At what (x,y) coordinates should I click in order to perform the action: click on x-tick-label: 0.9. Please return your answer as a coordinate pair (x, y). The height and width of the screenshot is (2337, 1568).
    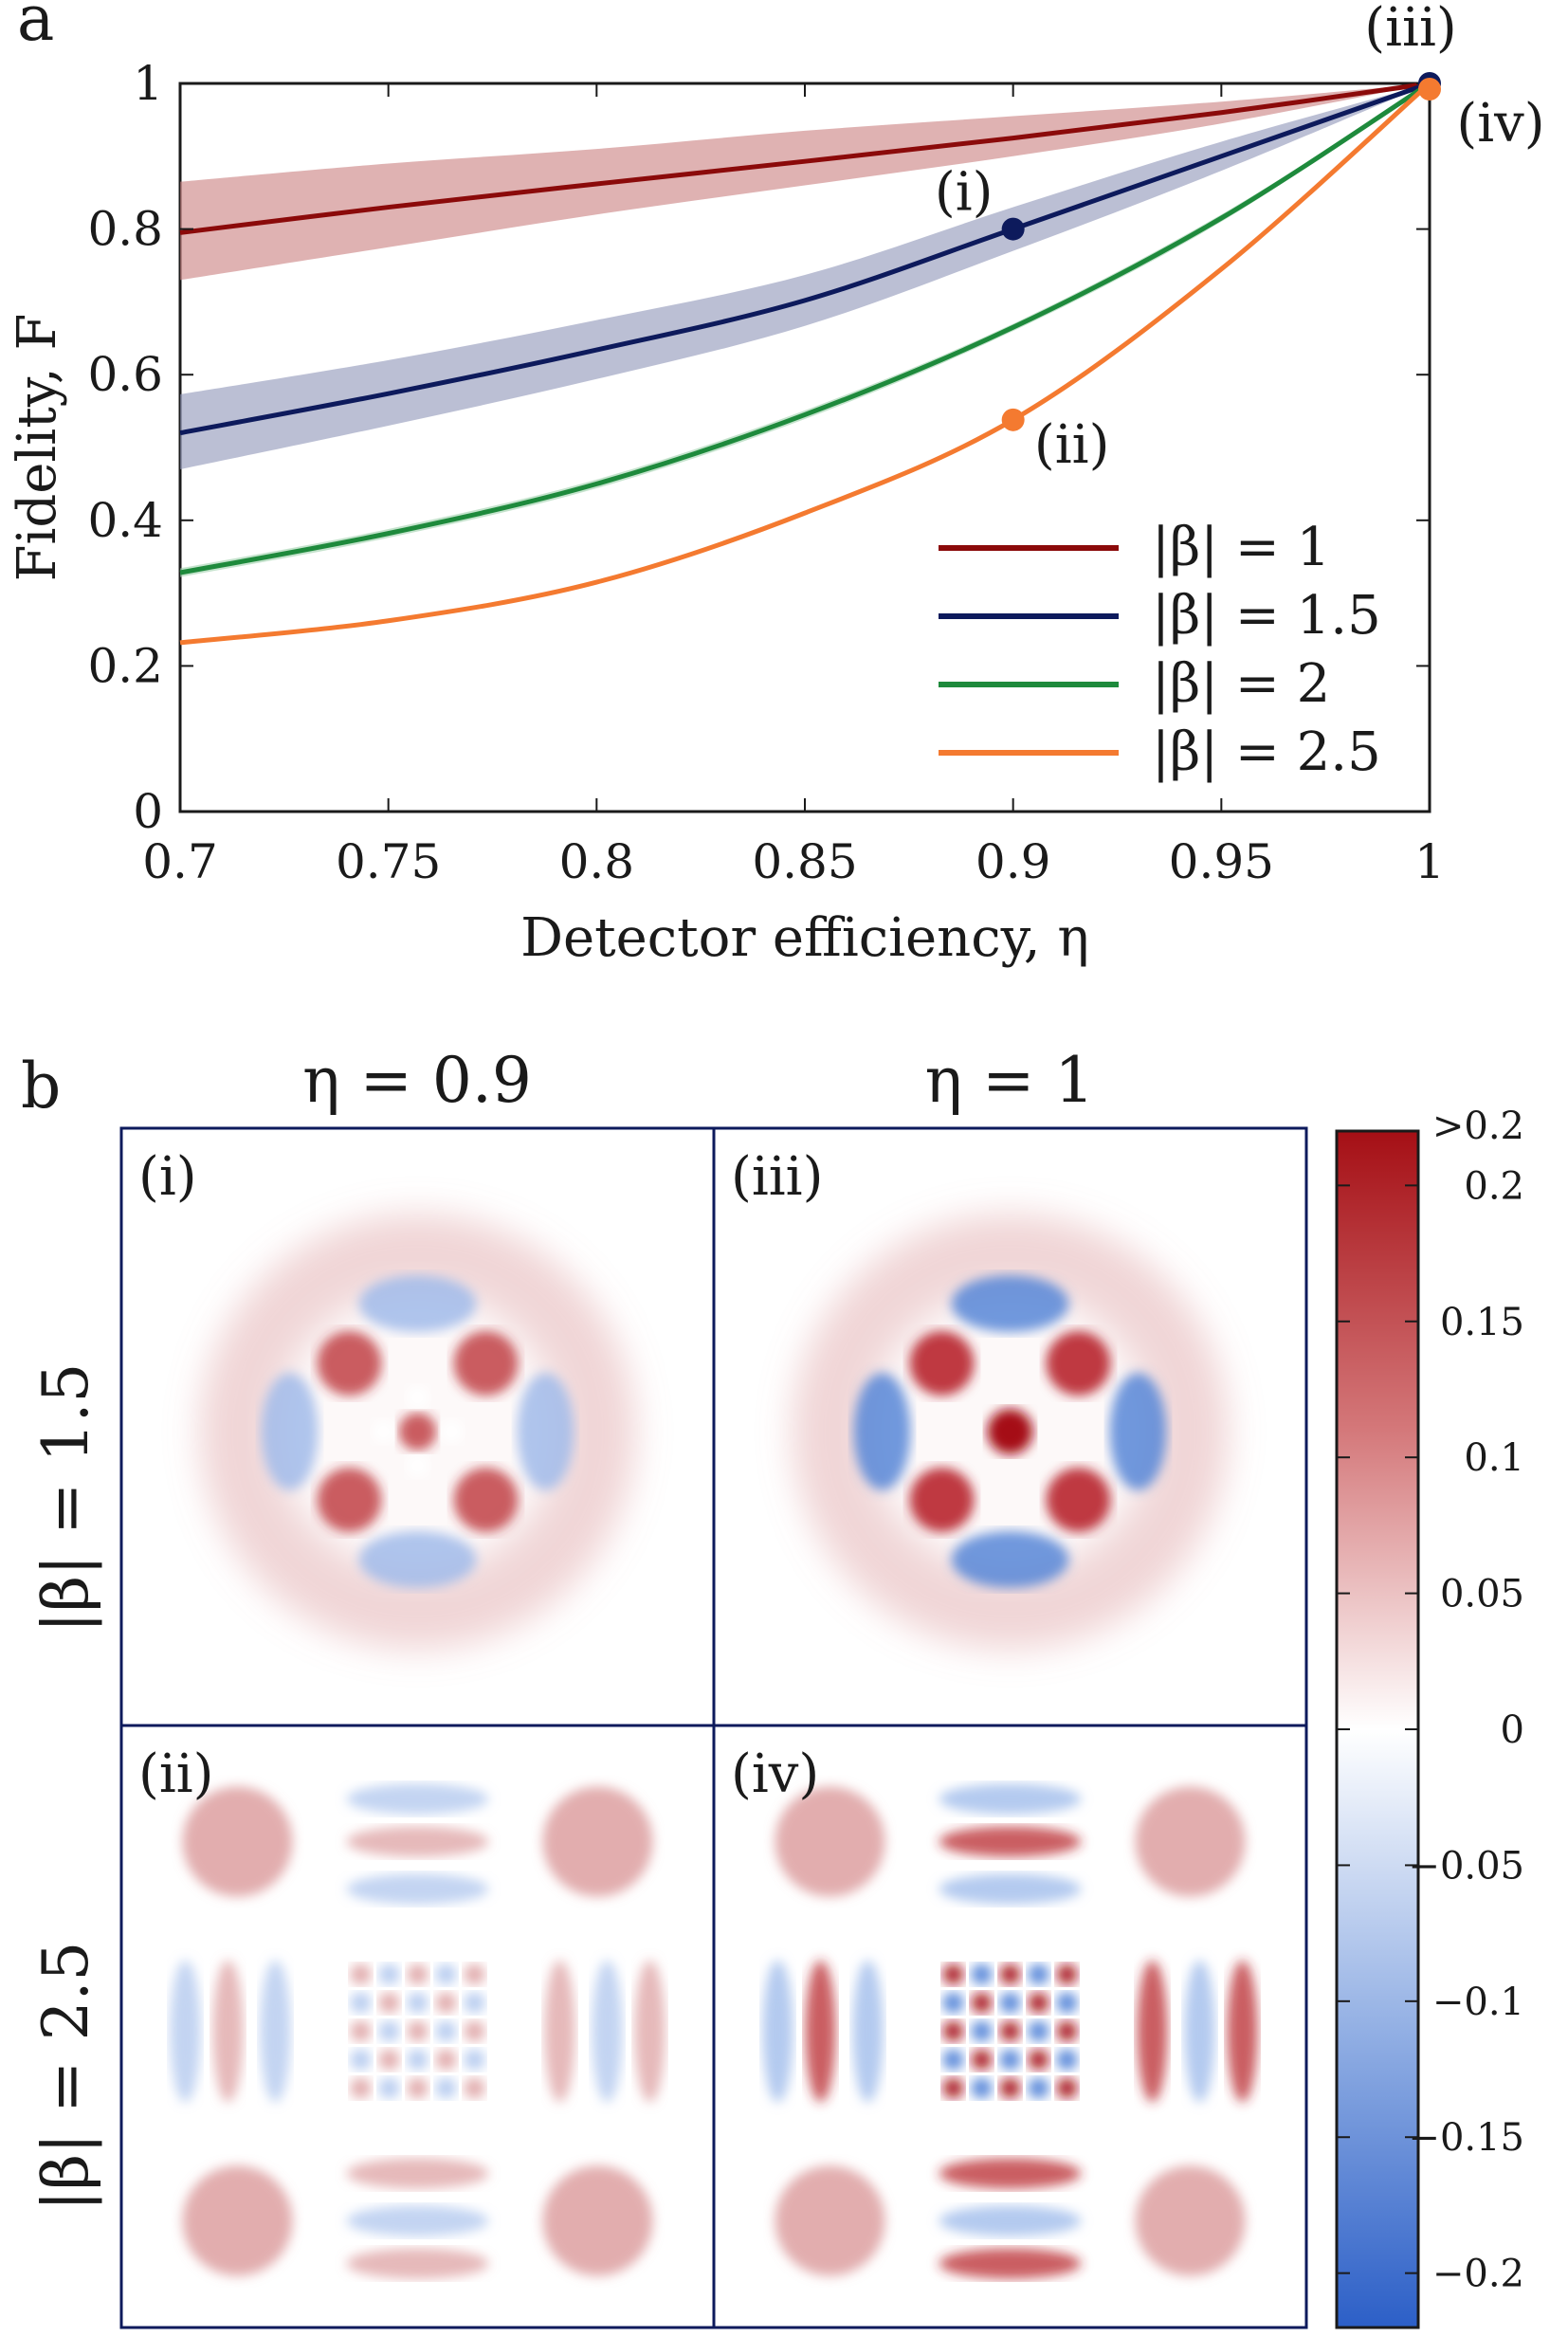
    Looking at the image, I should click on (1013, 861).